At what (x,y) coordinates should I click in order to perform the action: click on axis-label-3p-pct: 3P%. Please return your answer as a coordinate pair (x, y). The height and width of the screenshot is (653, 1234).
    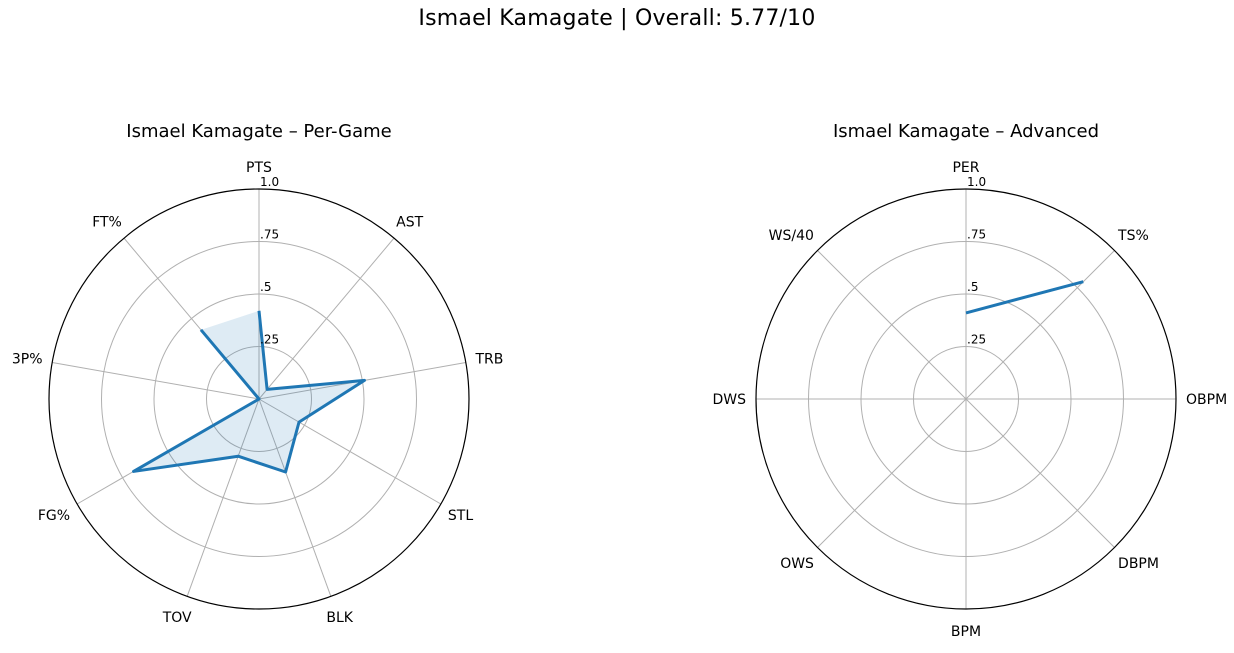
    Looking at the image, I should click on (27, 360).